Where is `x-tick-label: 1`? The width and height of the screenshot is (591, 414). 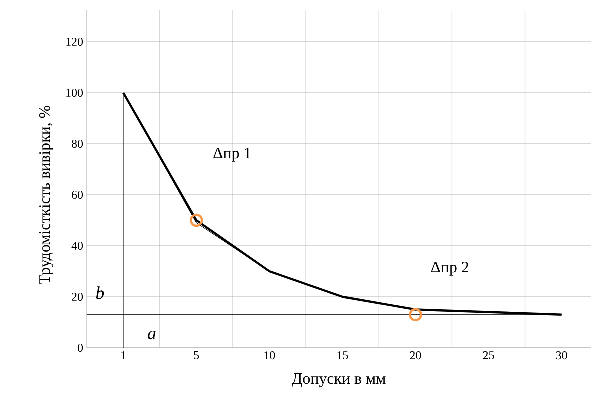 x-tick-label: 1 is located at coordinates (124, 356).